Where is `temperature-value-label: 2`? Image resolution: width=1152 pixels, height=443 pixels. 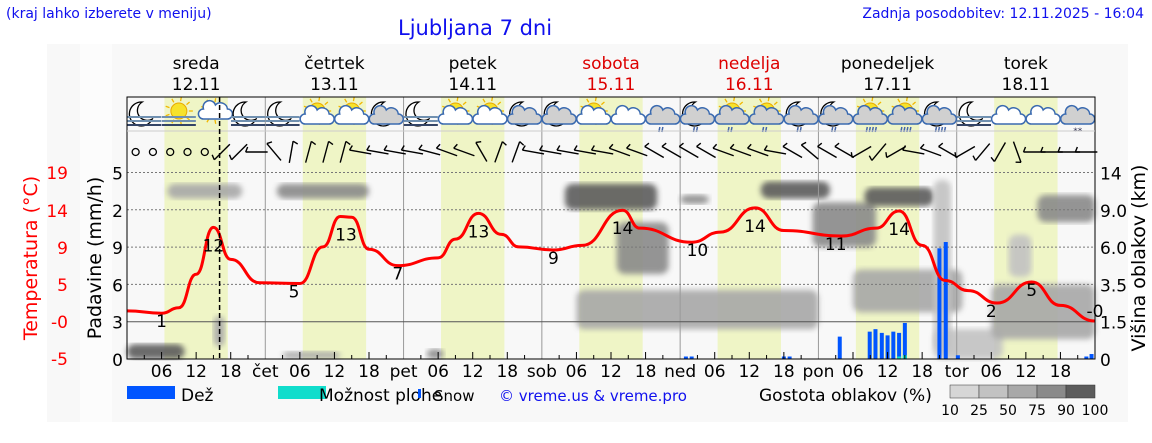 temperature-value-label: 2 is located at coordinates (991, 312).